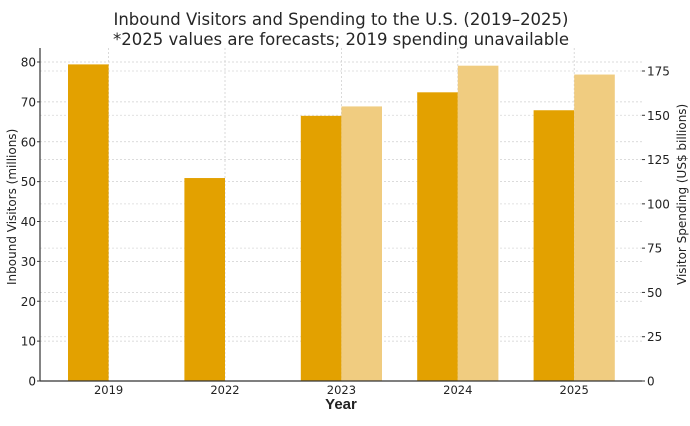 The height and width of the screenshot is (426, 690). Describe the element at coordinates (28, 102) in the screenshot. I see `y-left-tick-label: 70` at that location.